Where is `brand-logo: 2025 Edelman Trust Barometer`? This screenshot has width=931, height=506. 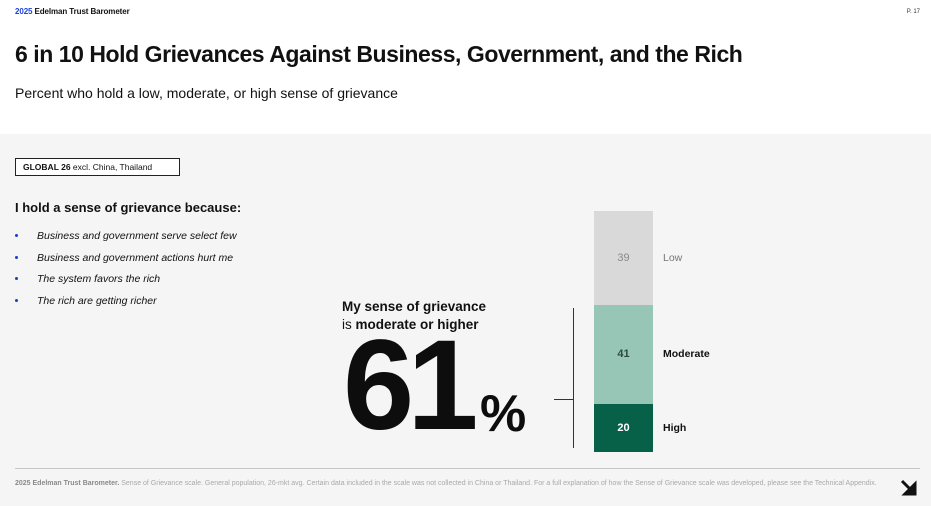 brand-logo: 2025 Edelman Trust Barometer is located at coordinates (72, 11).